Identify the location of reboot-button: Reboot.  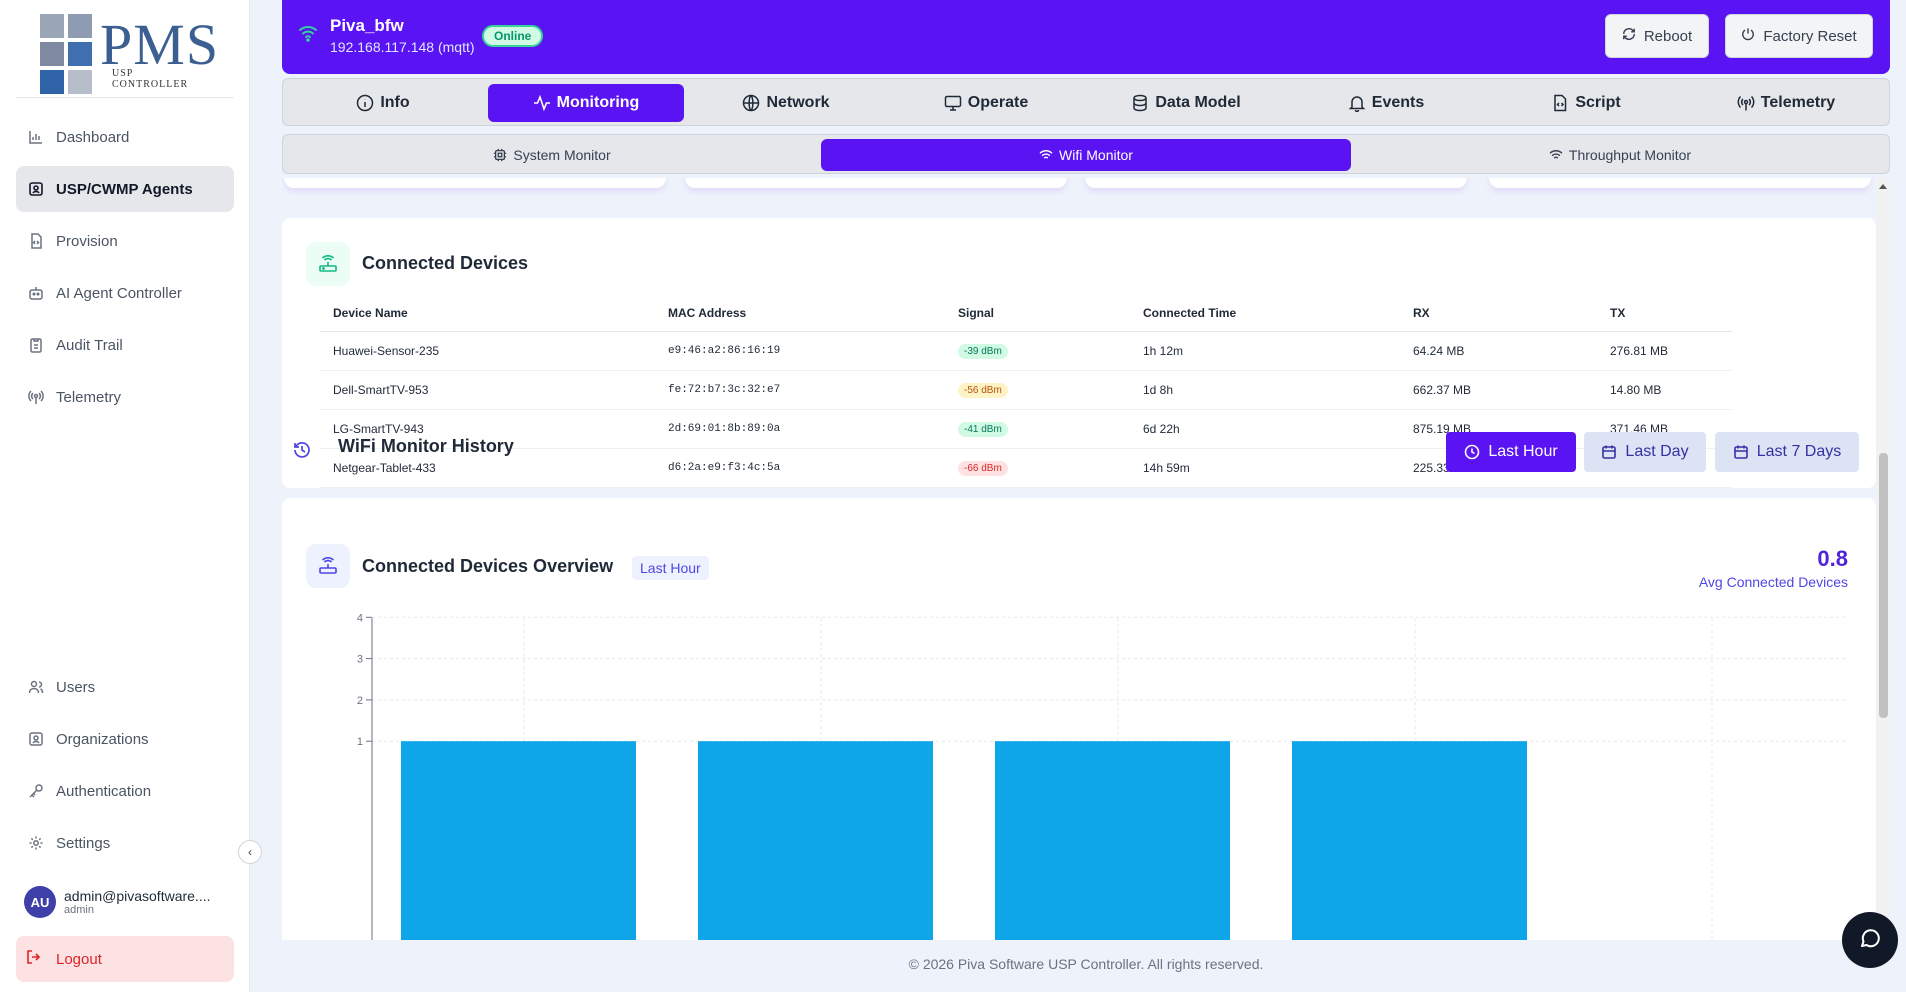
(1657, 36).